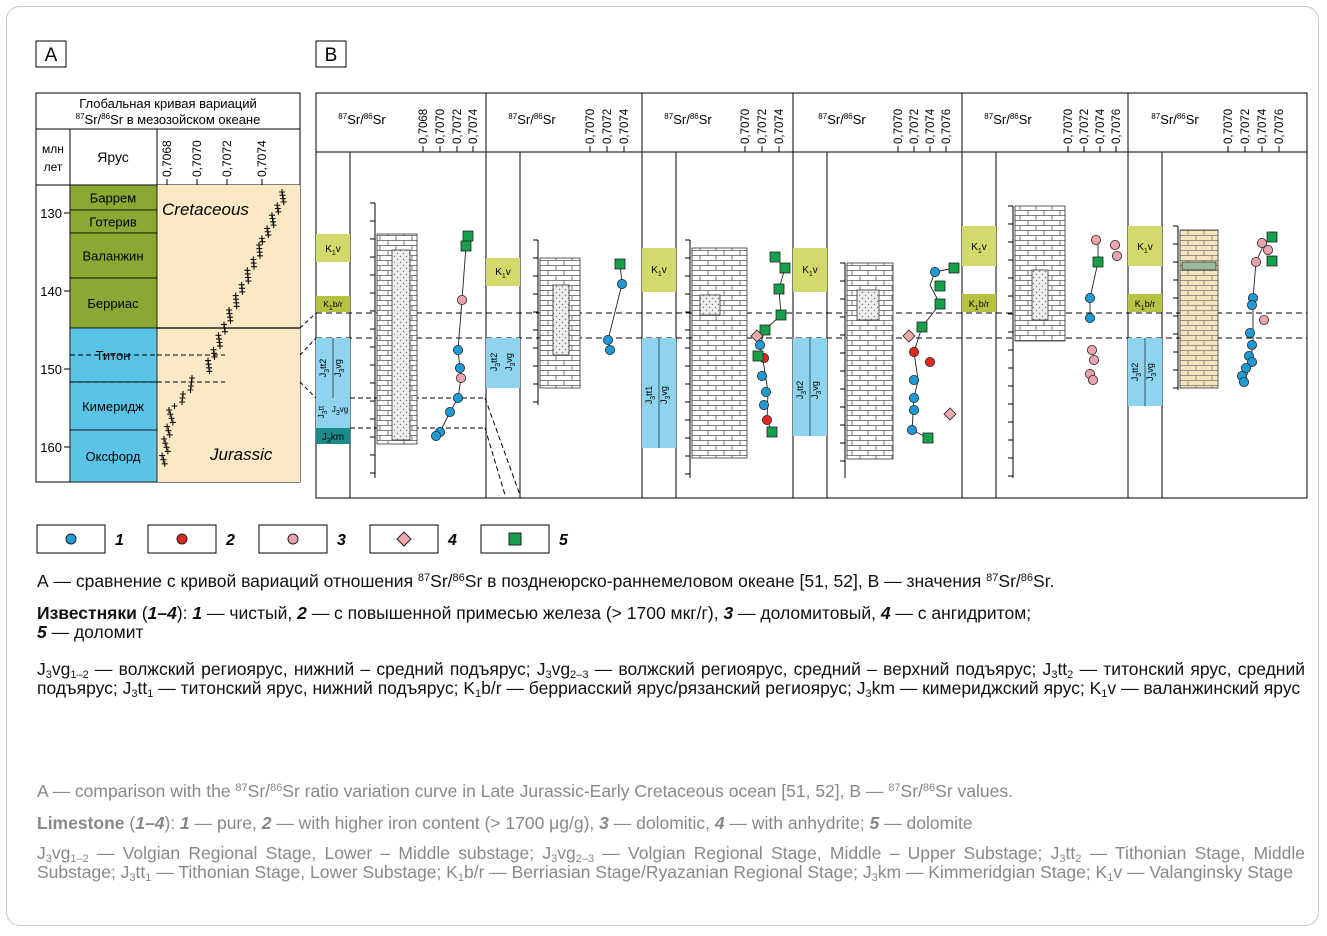  What do you see at coordinates (105, 116) in the screenshot?
I see `iso-86: 86` at bounding box center [105, 116].